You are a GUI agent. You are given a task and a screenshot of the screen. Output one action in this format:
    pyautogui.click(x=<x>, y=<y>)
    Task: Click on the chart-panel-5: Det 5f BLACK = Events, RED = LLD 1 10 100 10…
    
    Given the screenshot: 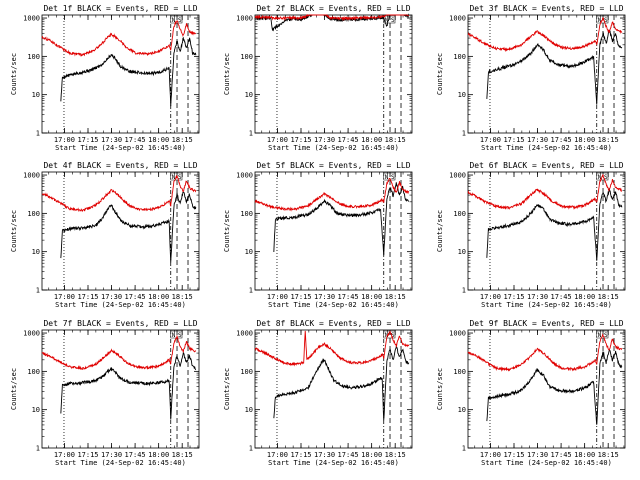 What is the action you would take?
    pyautogui.click(x=318, y=235)
    